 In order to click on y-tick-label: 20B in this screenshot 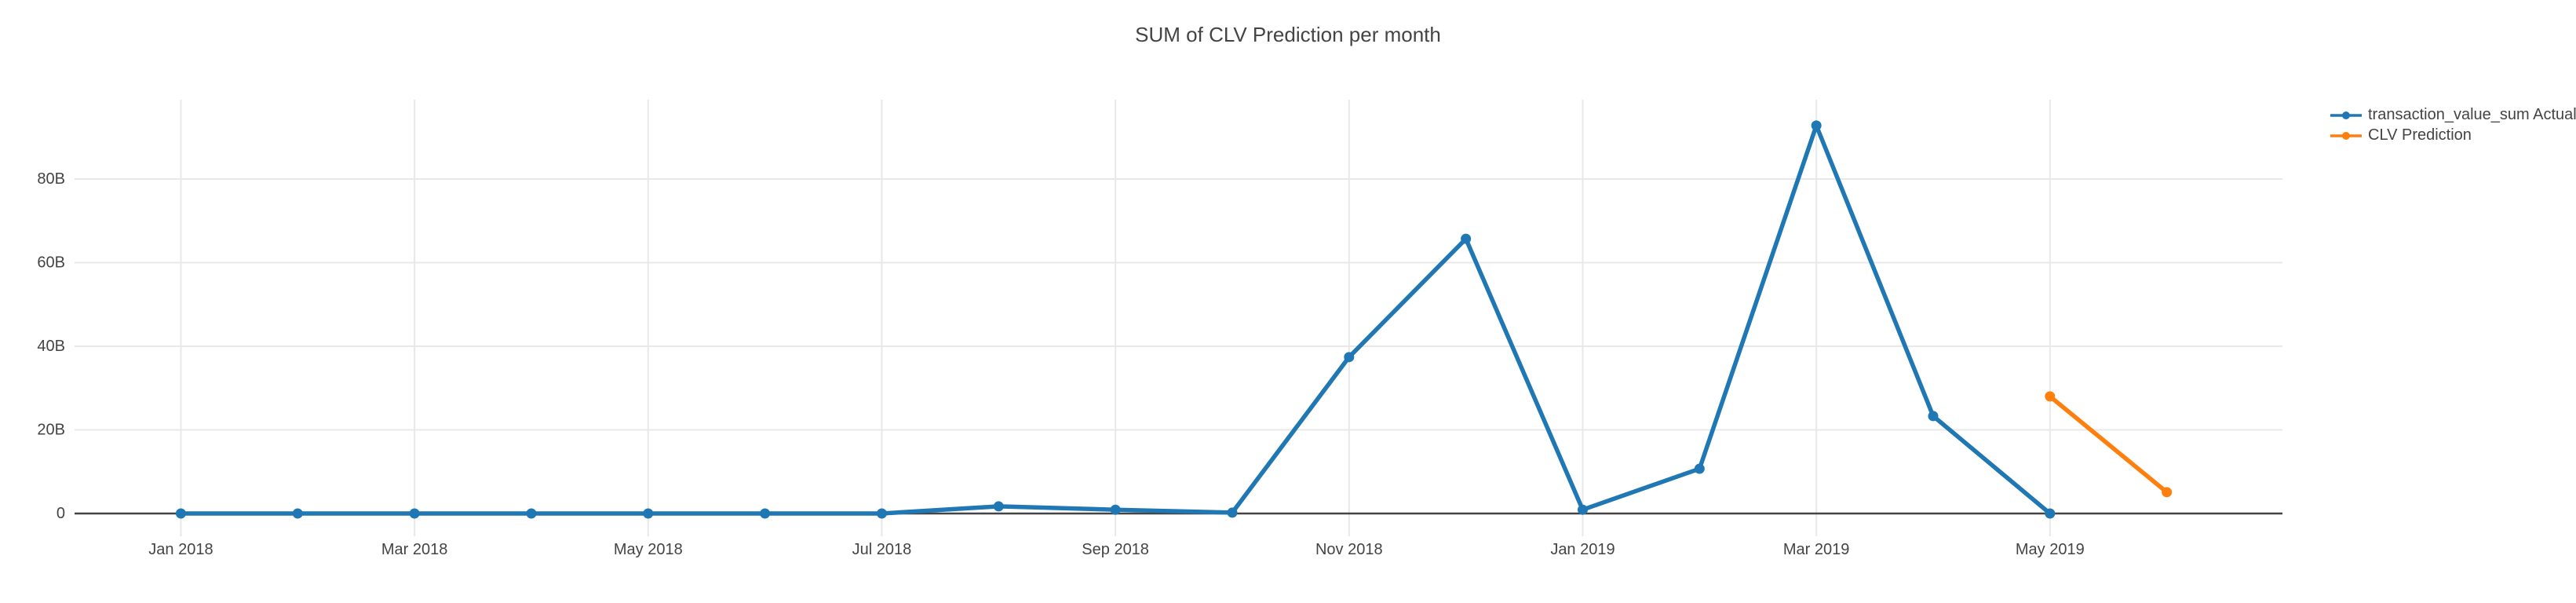, I will do `click(51, 429)`.